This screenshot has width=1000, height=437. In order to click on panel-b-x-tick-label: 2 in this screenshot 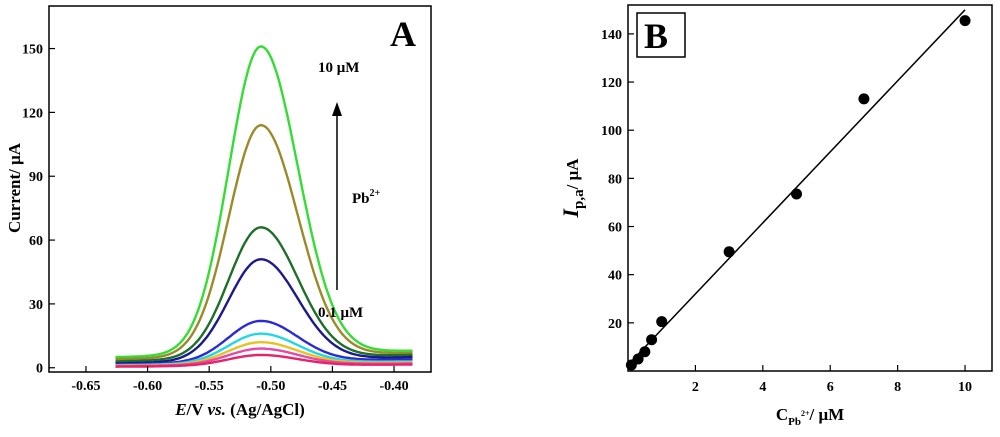, I will do `click(695, 387)`.